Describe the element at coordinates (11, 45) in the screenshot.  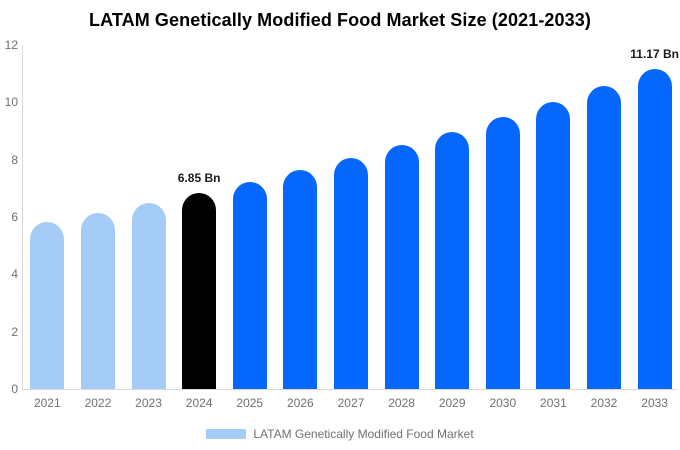
I see `y-tick-label: 12` at that location.